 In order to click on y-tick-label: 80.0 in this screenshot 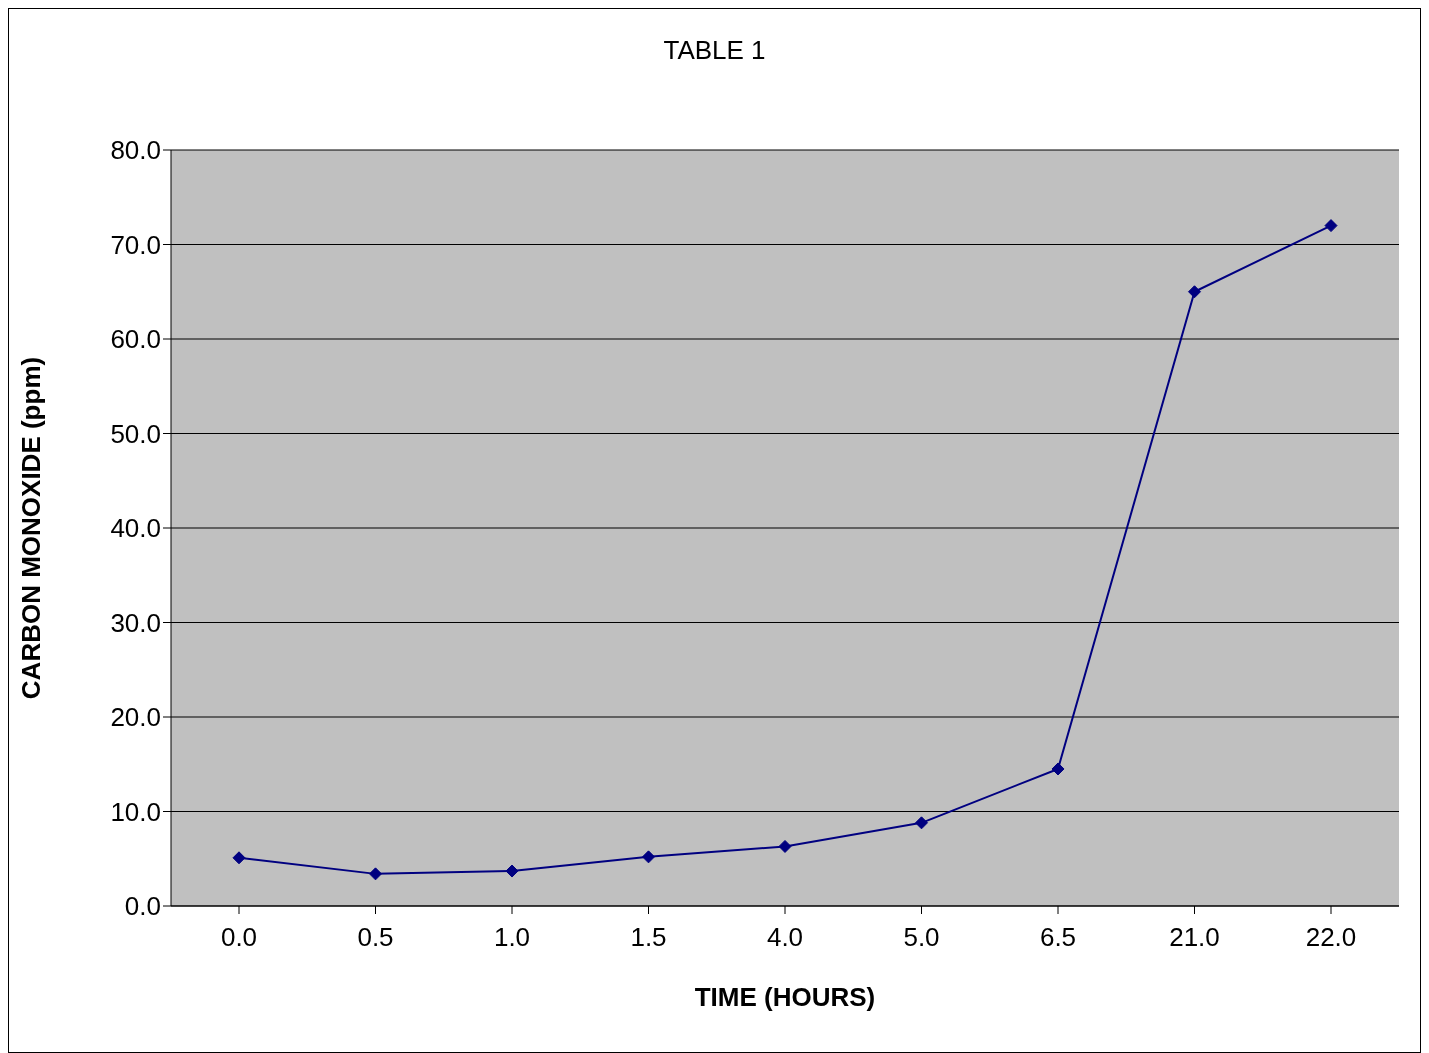, I will do `click(135, 150)`.